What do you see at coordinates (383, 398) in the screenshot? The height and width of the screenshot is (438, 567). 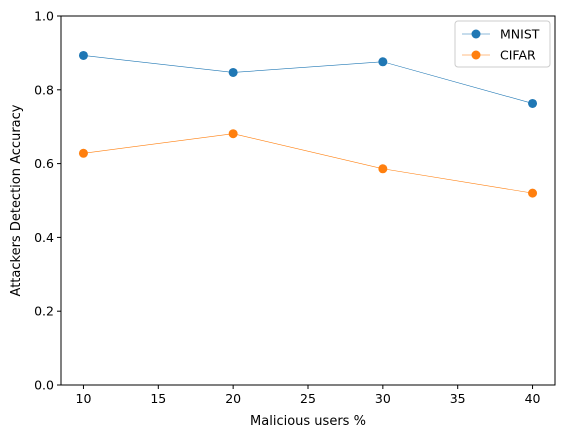 I see `x-tick-label: 30` at bounding box center [383, 398].